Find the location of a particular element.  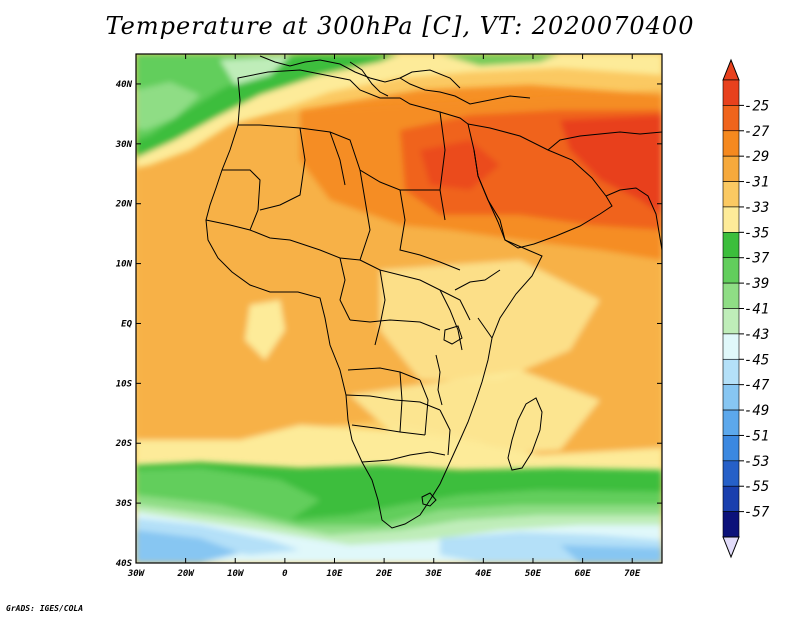

x-tick-label: 20W is located at coordinates (185, 574).